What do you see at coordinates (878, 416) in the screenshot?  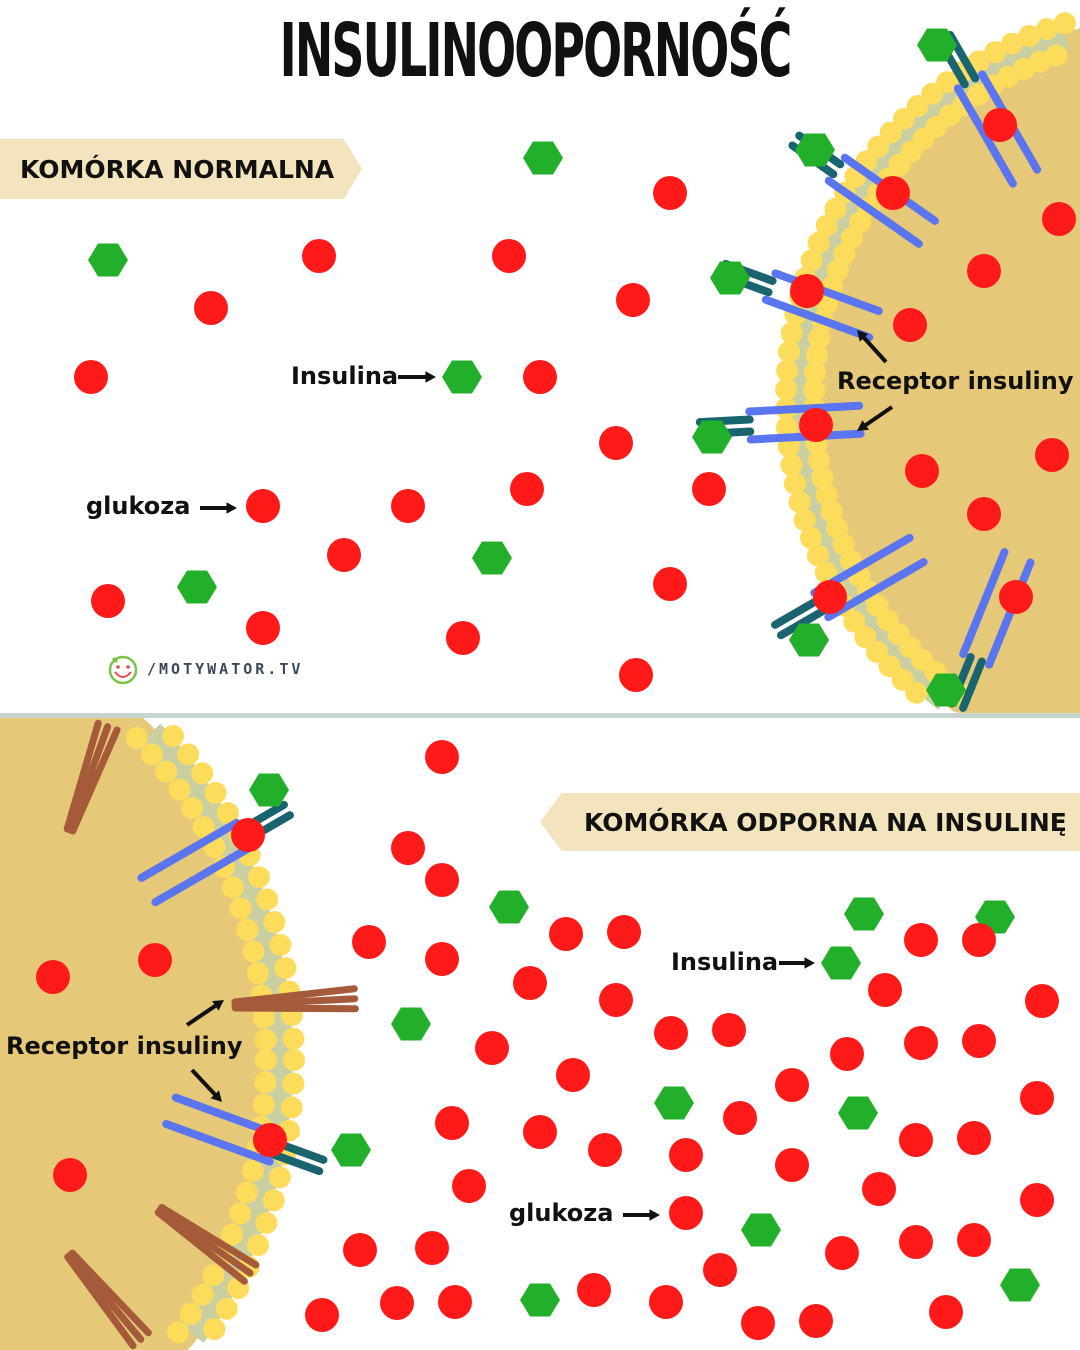 I see `arrow` at bounding box center [878, 416].